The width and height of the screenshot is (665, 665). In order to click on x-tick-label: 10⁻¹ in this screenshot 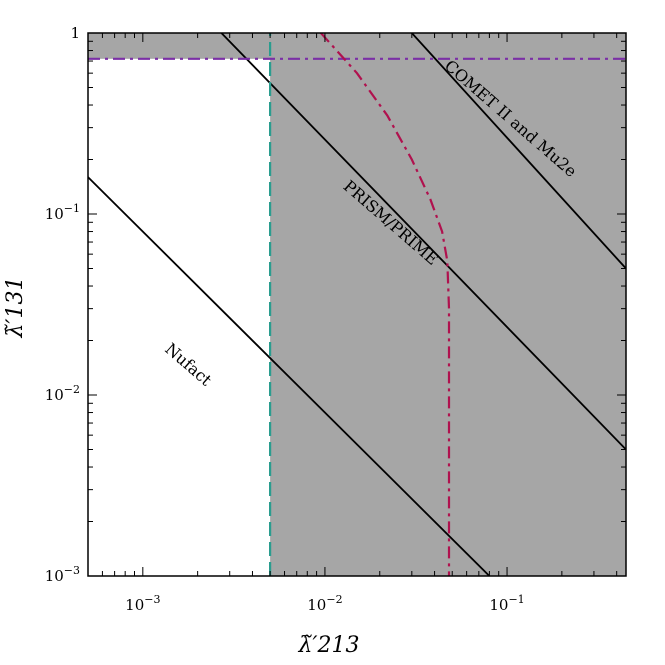, I will do `click(506, 603)`.